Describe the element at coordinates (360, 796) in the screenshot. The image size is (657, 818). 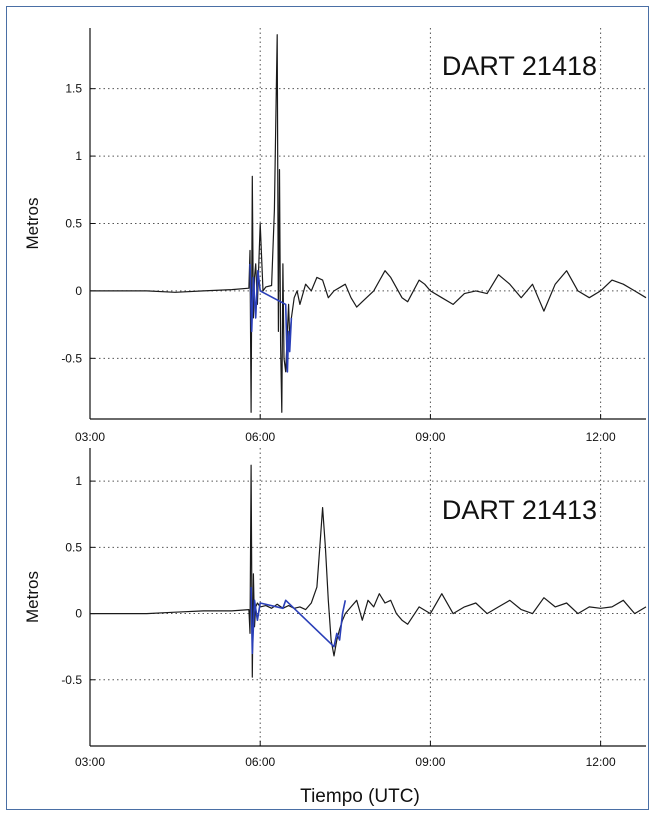
I see `x-axis-label: Tiempo (UTC)` at that location.